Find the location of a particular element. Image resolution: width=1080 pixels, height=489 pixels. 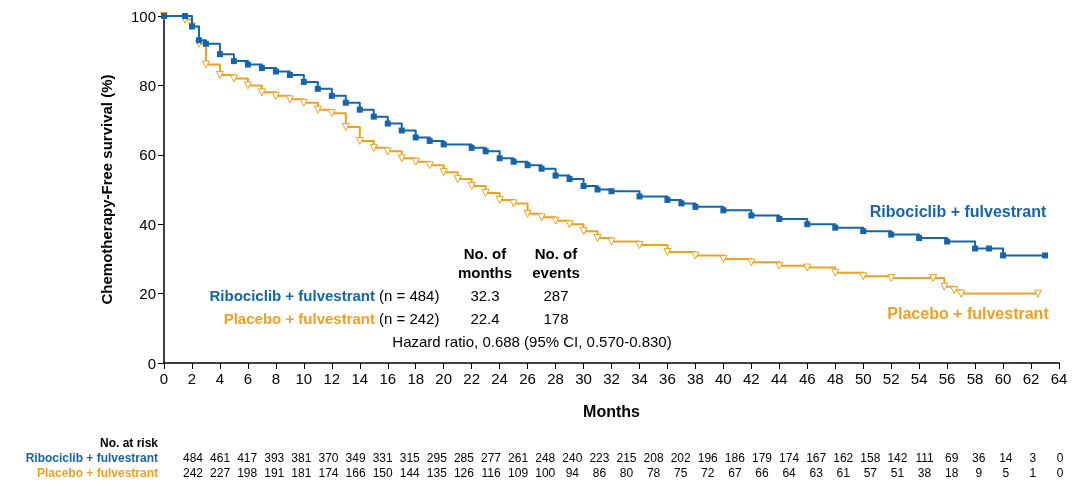

x-tick-label: 50 is located at coordinates (863, 378).